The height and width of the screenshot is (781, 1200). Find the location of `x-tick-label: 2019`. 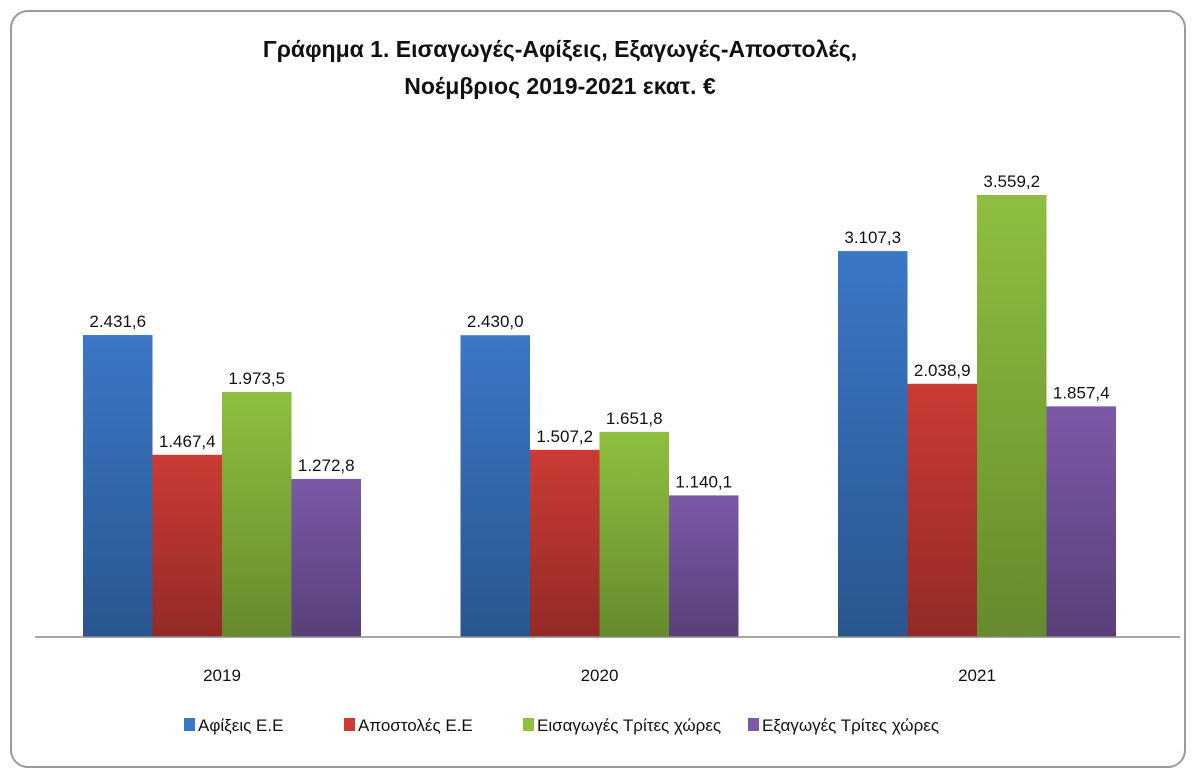

x-tick-label: 2019 is located at coordinates (222, 675).